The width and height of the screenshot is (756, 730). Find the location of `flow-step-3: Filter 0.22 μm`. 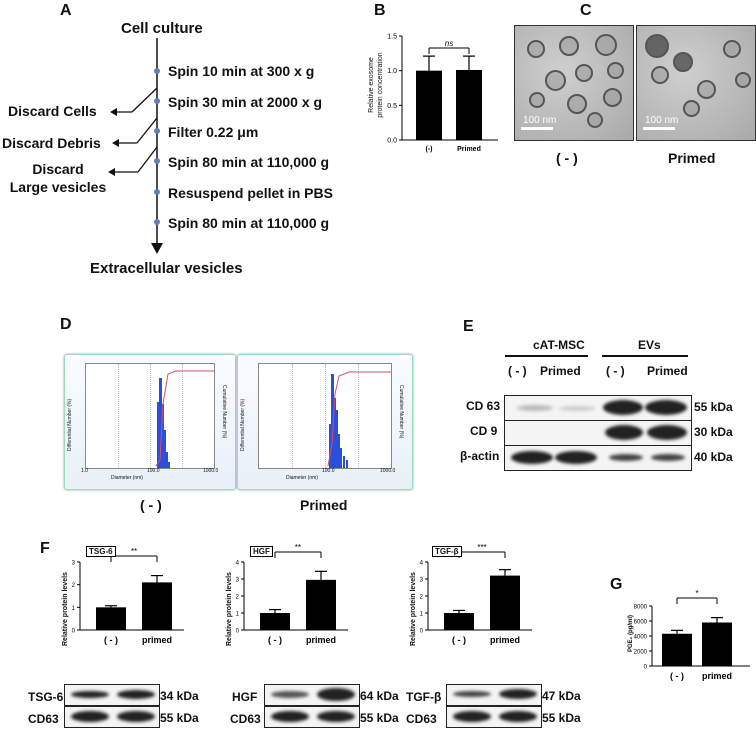

flow-step-3: Filter 0.22 μm is located at coordinates (213, 132).